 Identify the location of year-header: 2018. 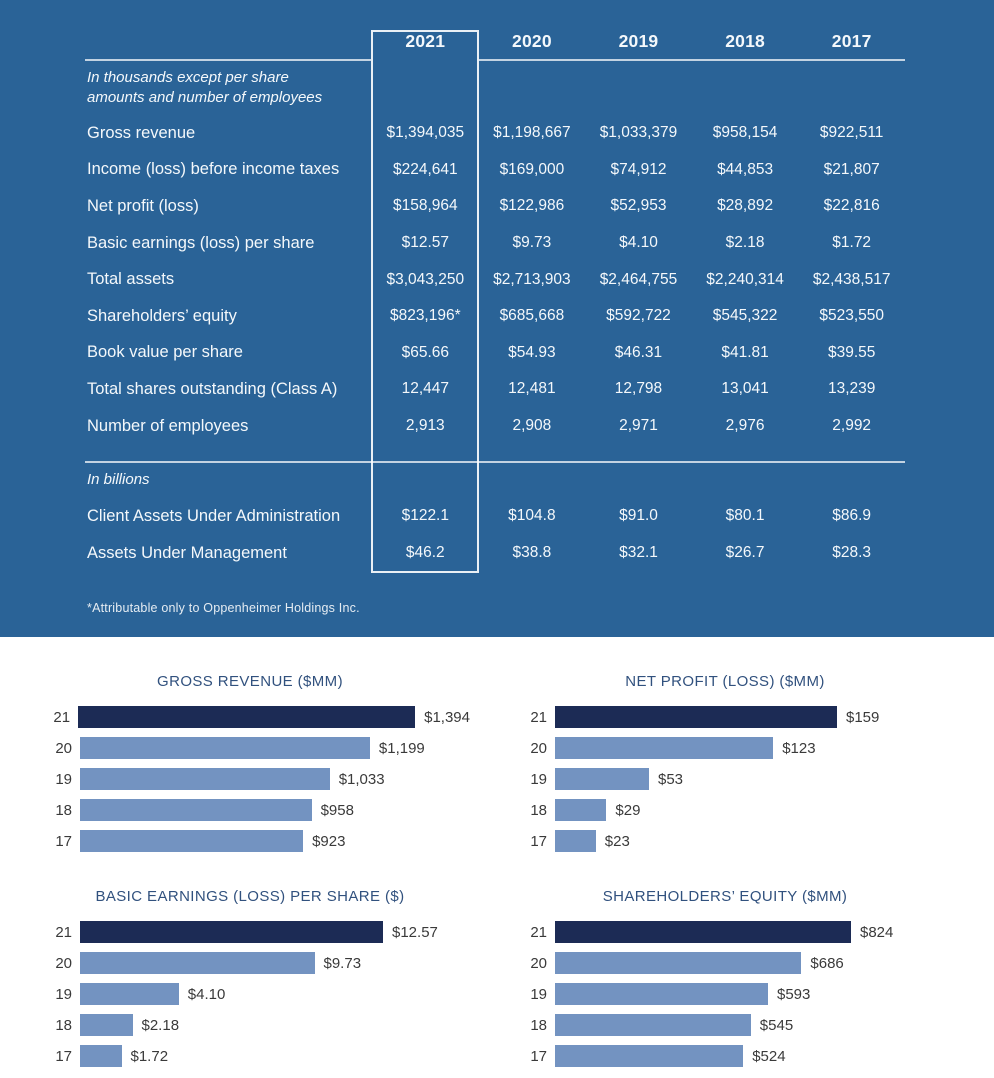
(745, 41).